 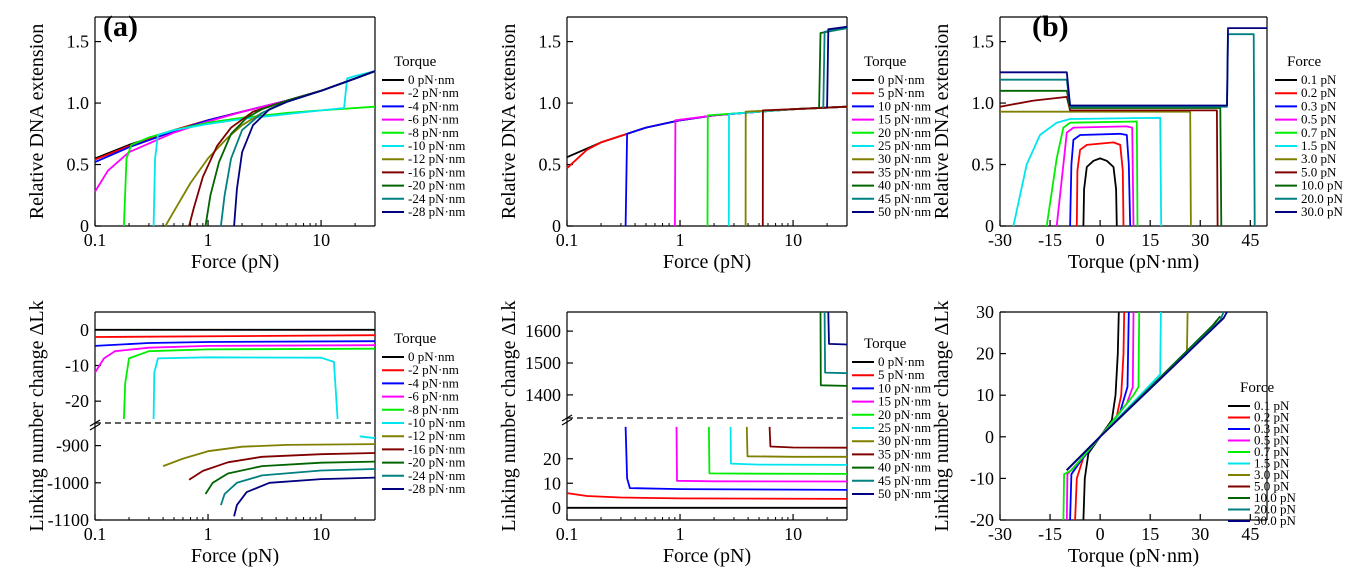 I want to click on legend-entry-label: -2 pN·nm, so click(x=433, y=92).